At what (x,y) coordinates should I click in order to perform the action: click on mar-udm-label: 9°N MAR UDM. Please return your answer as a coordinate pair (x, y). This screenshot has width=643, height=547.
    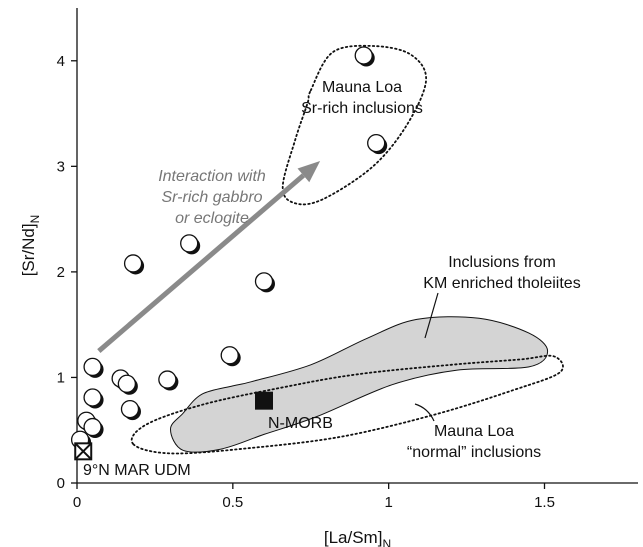
    Looking at the image, I should click on (137, 470).